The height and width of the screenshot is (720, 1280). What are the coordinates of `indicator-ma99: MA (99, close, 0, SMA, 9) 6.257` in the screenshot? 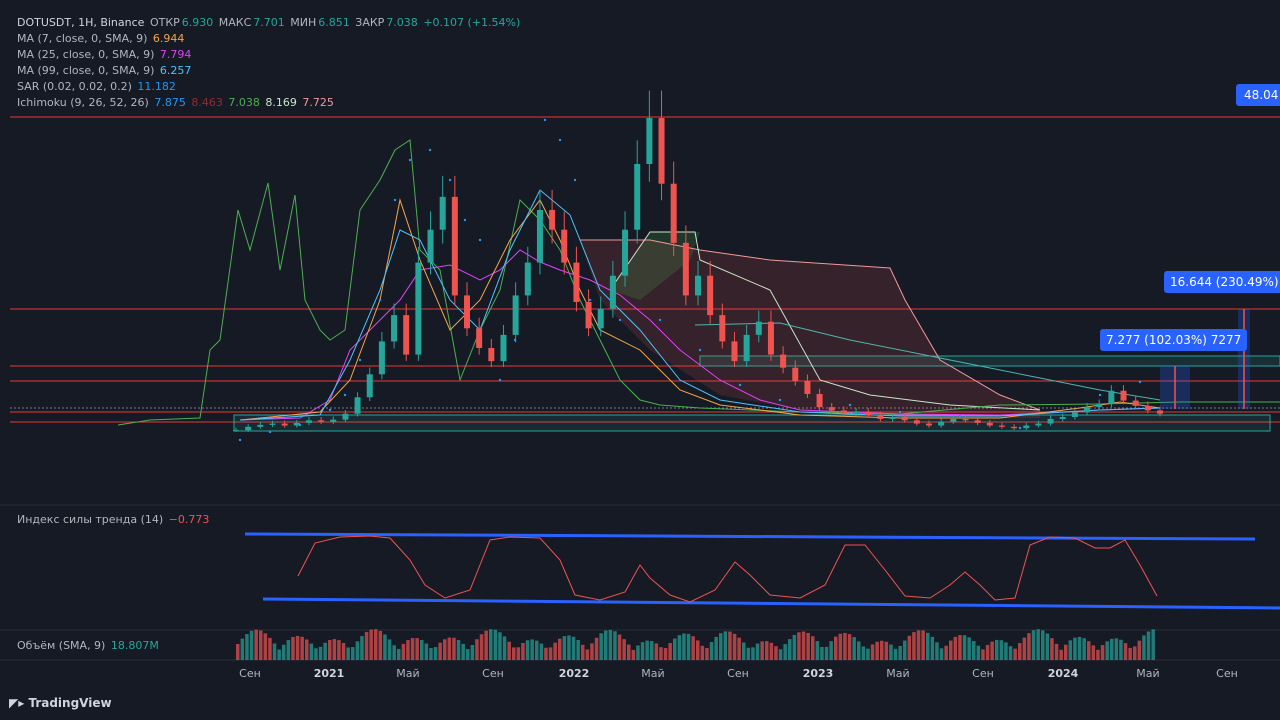 It's located at (105, 71).